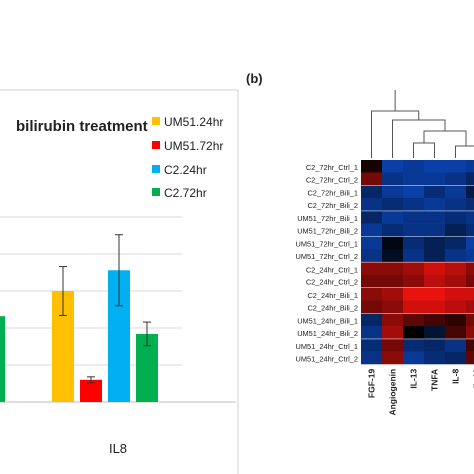  I want to click on heatmap-column-label: Angiogenin, so click(393, 392).